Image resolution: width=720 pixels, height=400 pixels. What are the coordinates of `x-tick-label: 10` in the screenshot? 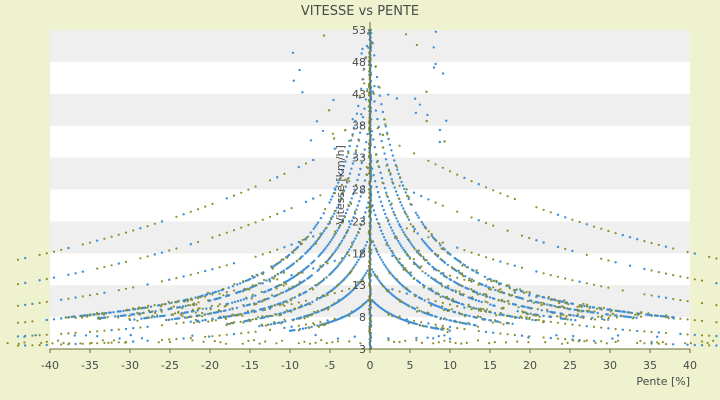 It's located at (450, 365).